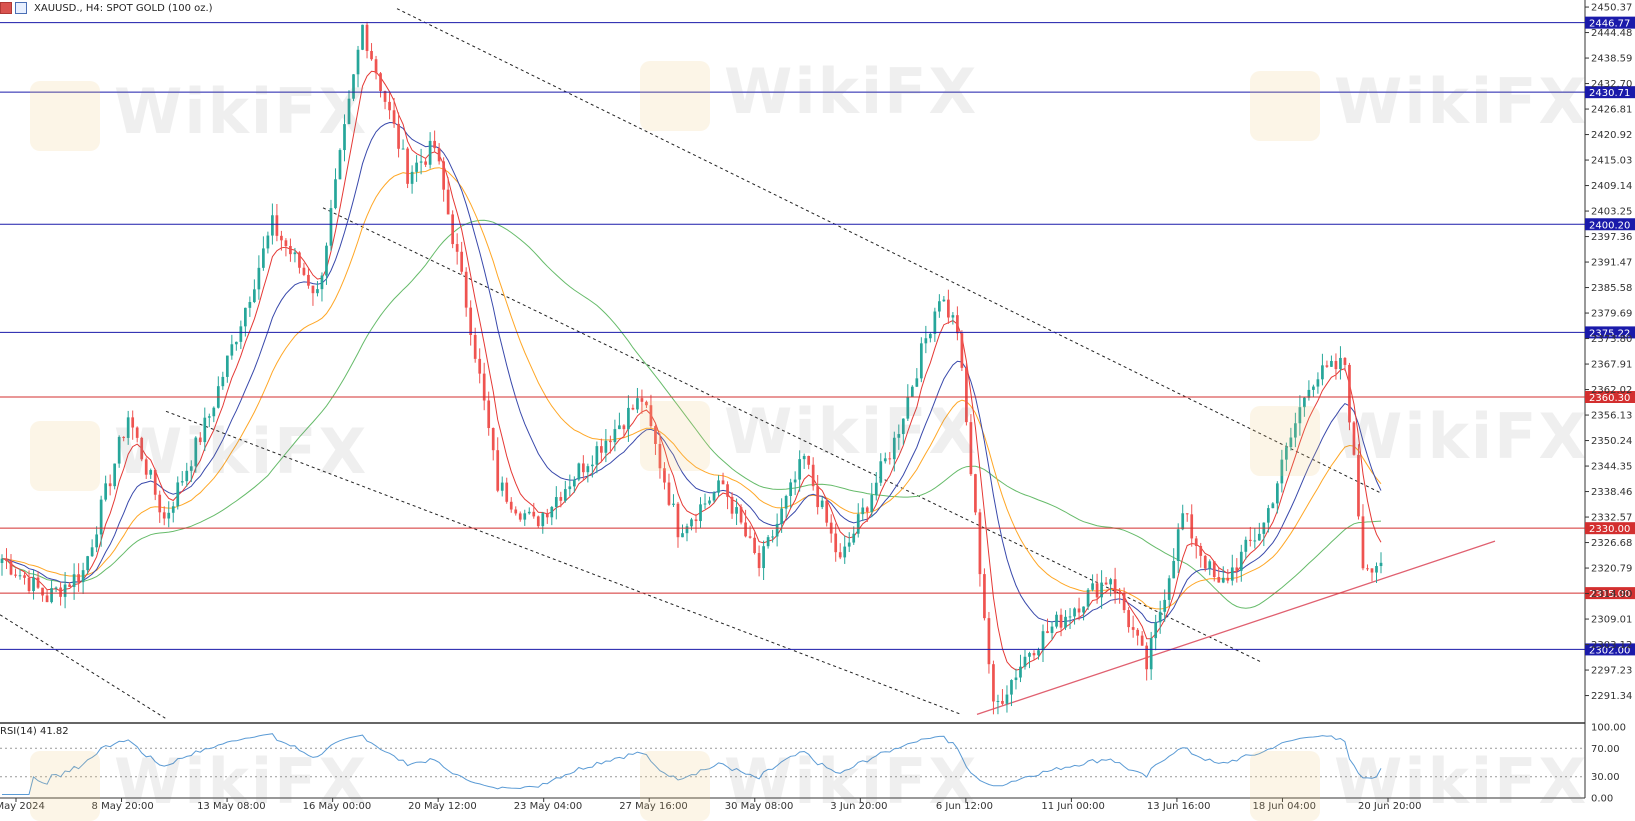 This screenshot has height=821, width=1635. What do you see at coordinates (692, 764) in the screenshot?
I see `rsi-line` at bounding box center [692, 764].